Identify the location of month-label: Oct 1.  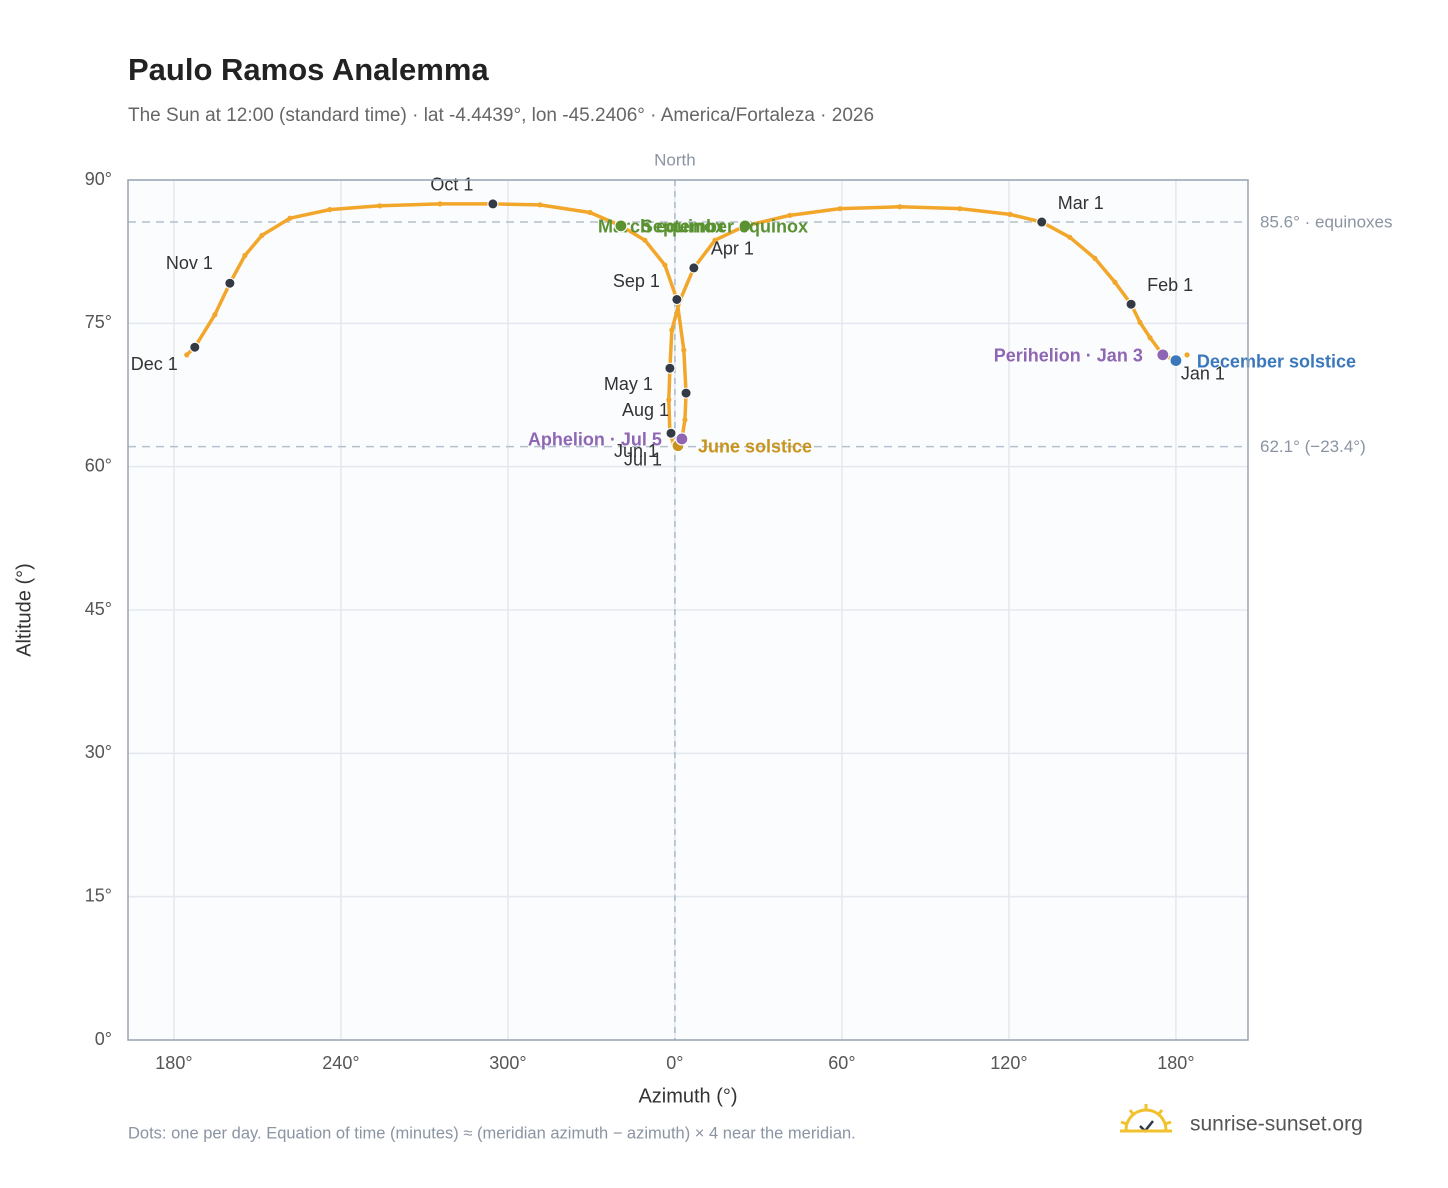
(451, 185).